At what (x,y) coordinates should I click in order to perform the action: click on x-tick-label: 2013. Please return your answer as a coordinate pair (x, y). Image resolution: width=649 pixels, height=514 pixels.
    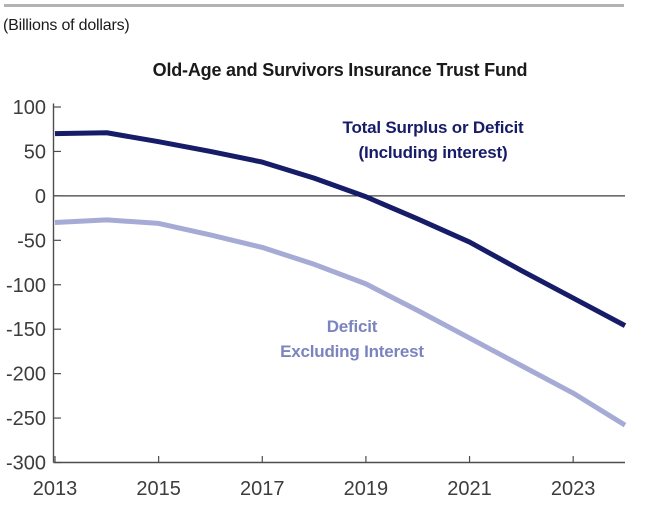
    Looking at the image, I should click on (55, 489).